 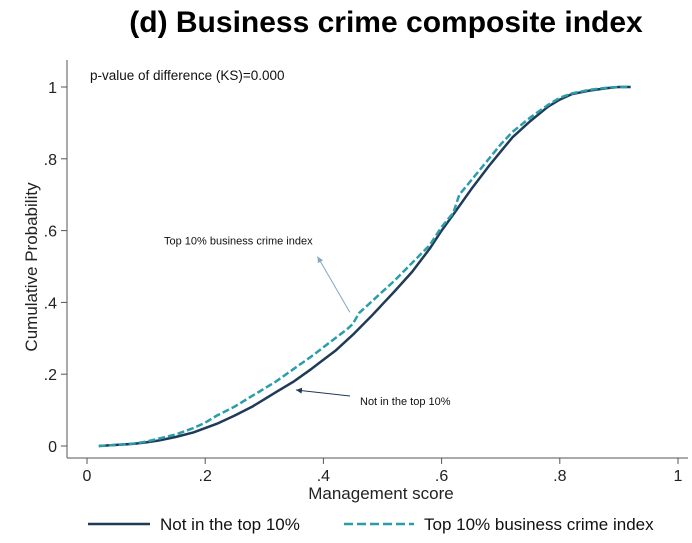 What do you see at coordinates (678, 476) in the screenshot?
I see `x-tick-label: 1` at bounding box center [678, 476].